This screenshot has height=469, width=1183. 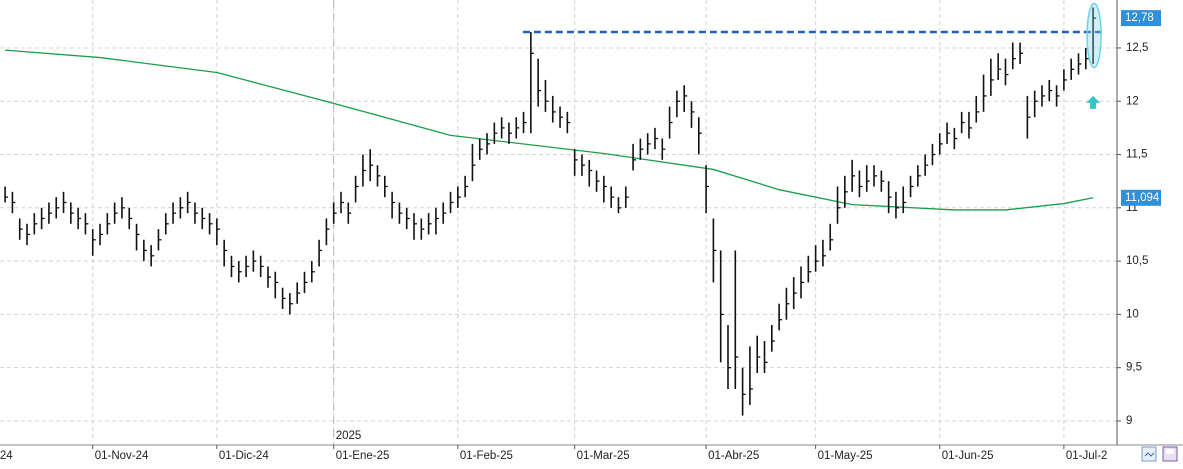 I want to click on ma-last-label-box, so click(x=1141, y=197).